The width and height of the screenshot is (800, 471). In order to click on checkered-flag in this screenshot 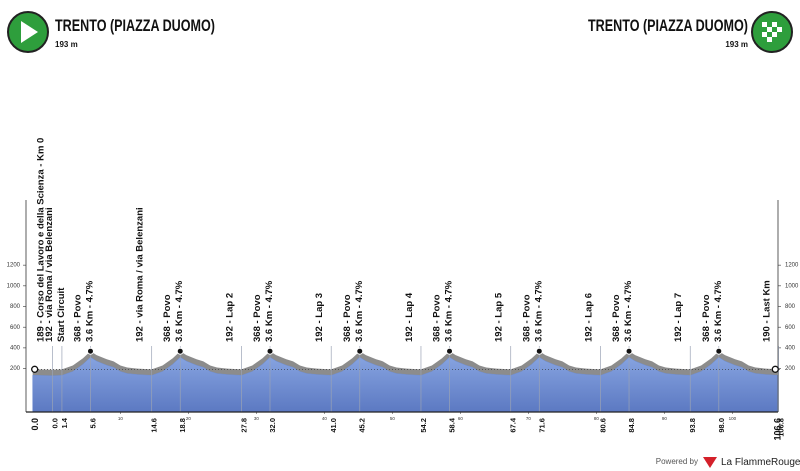, I will do `click(772, 32)`.